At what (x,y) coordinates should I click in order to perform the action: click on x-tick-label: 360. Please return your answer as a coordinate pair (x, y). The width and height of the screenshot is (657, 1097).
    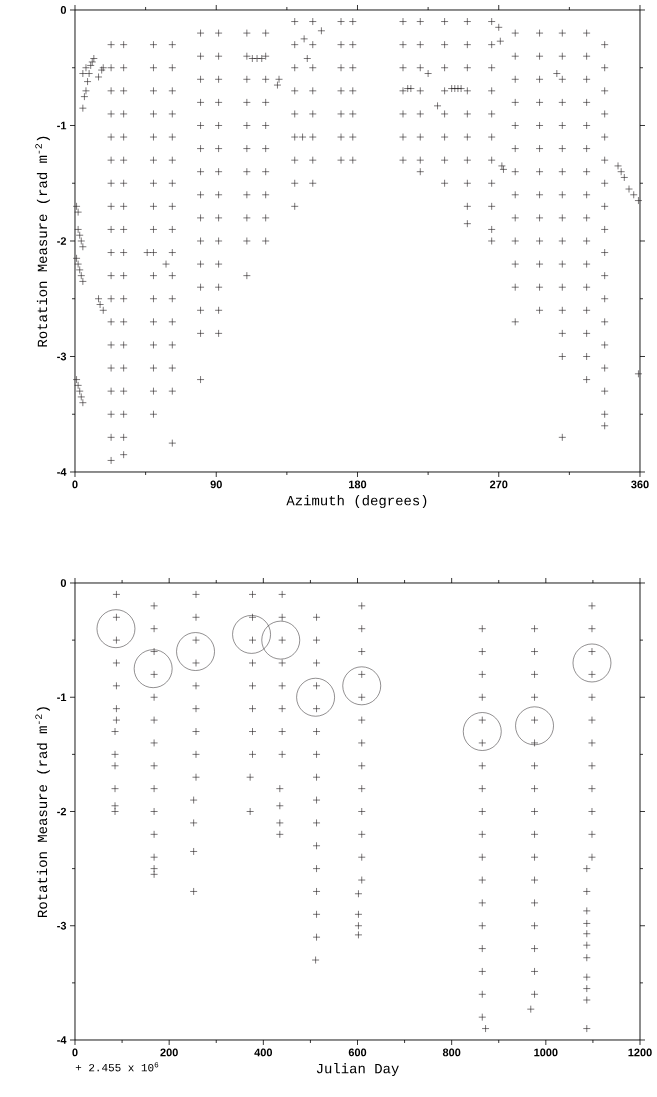
    Looking at the image, I should click on (640, 484).